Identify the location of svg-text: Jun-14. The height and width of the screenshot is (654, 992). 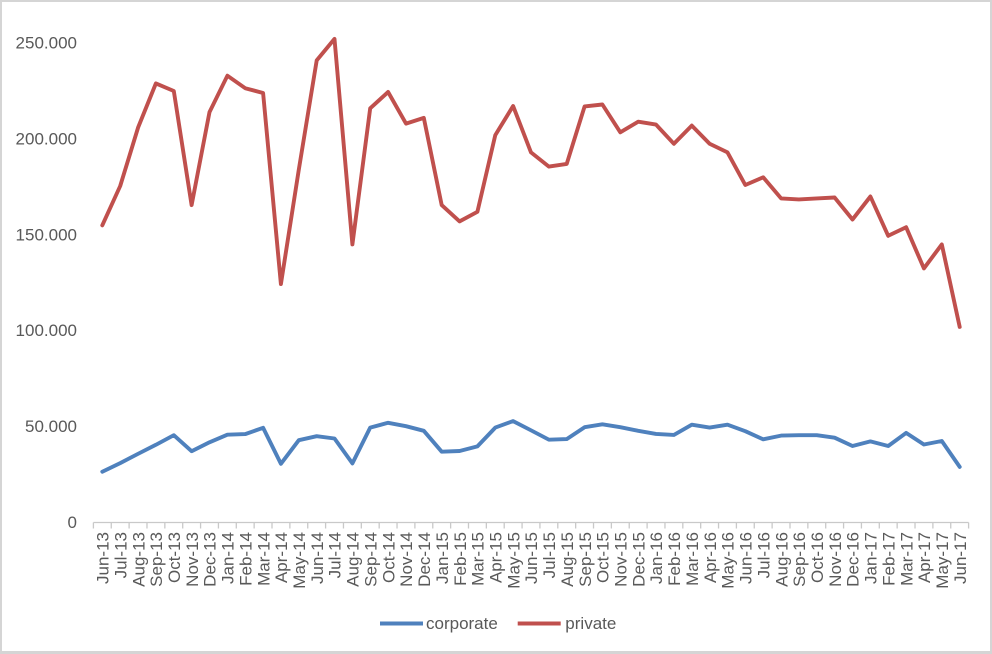
(317, 558).